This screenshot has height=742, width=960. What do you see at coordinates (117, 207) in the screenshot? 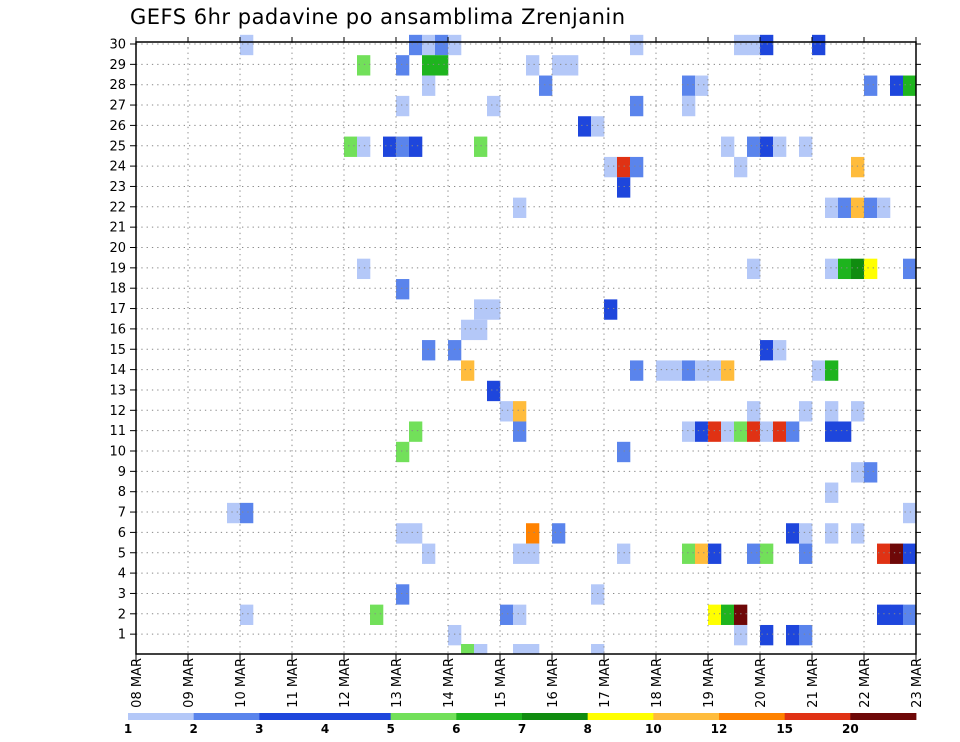
I see `y-tick-label: 22` at bounding box center [117, 207].